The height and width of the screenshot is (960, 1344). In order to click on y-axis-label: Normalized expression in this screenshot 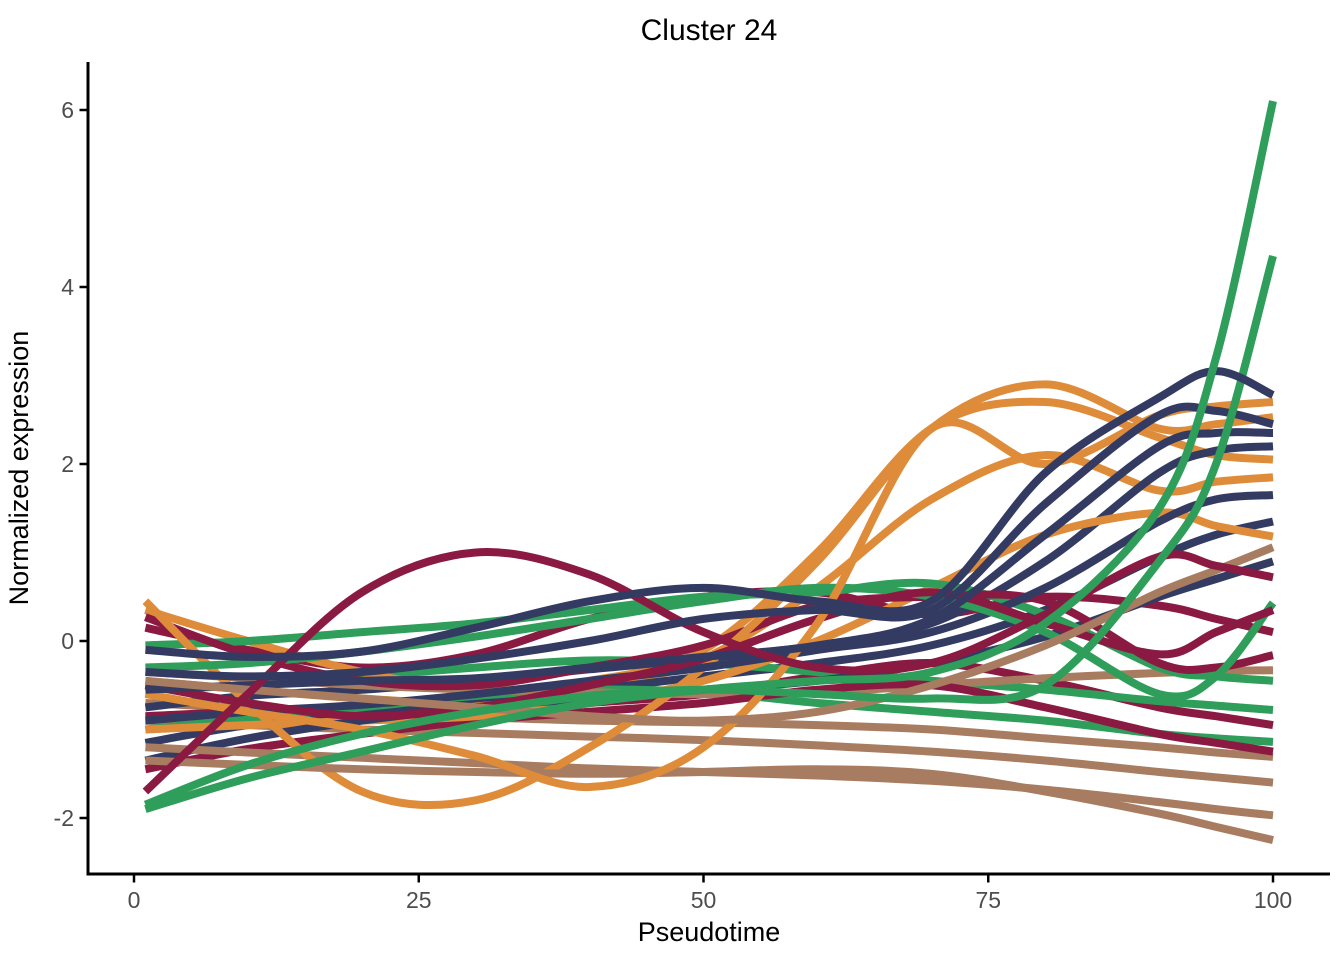, I will do `click(19, 468)`.